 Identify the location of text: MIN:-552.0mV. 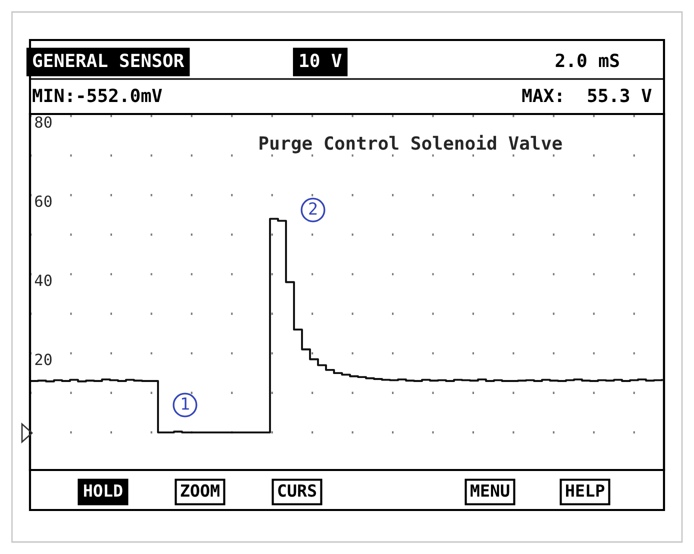
(97, 95).